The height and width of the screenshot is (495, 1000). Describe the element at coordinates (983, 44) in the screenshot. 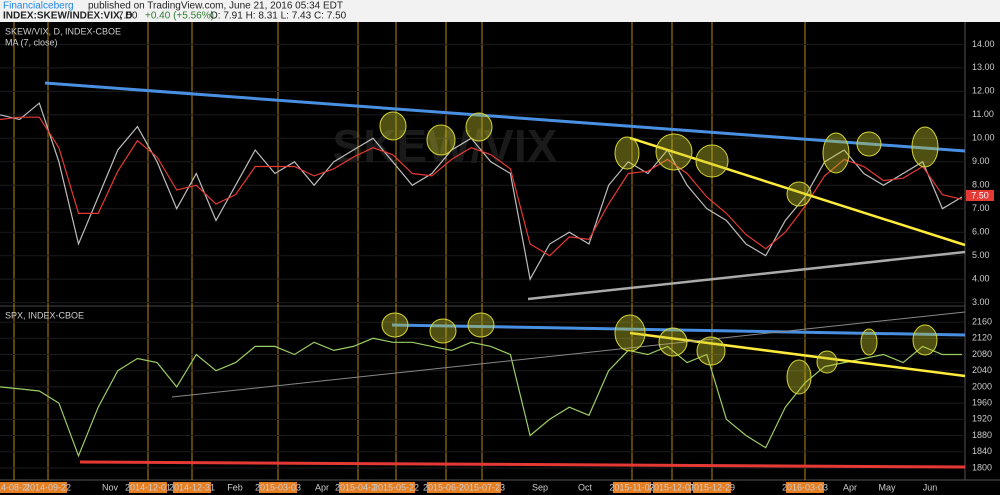

I see `y-tick-label: 14.00` at that location.